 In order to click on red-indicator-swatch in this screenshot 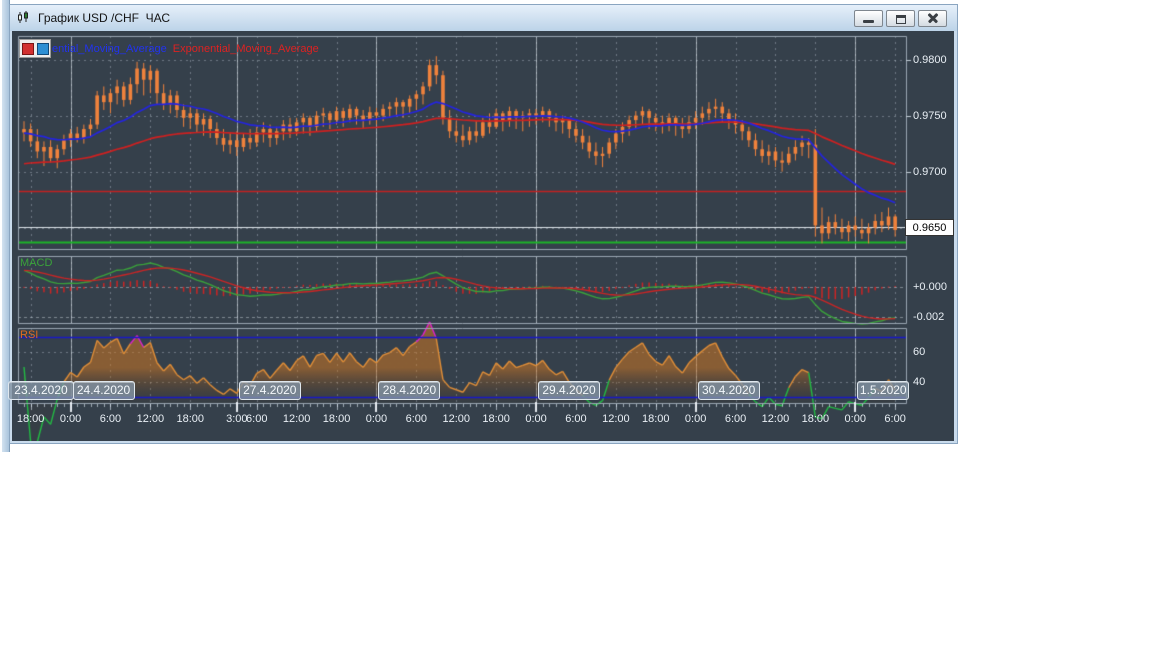, I will do `click(27, 48)`.